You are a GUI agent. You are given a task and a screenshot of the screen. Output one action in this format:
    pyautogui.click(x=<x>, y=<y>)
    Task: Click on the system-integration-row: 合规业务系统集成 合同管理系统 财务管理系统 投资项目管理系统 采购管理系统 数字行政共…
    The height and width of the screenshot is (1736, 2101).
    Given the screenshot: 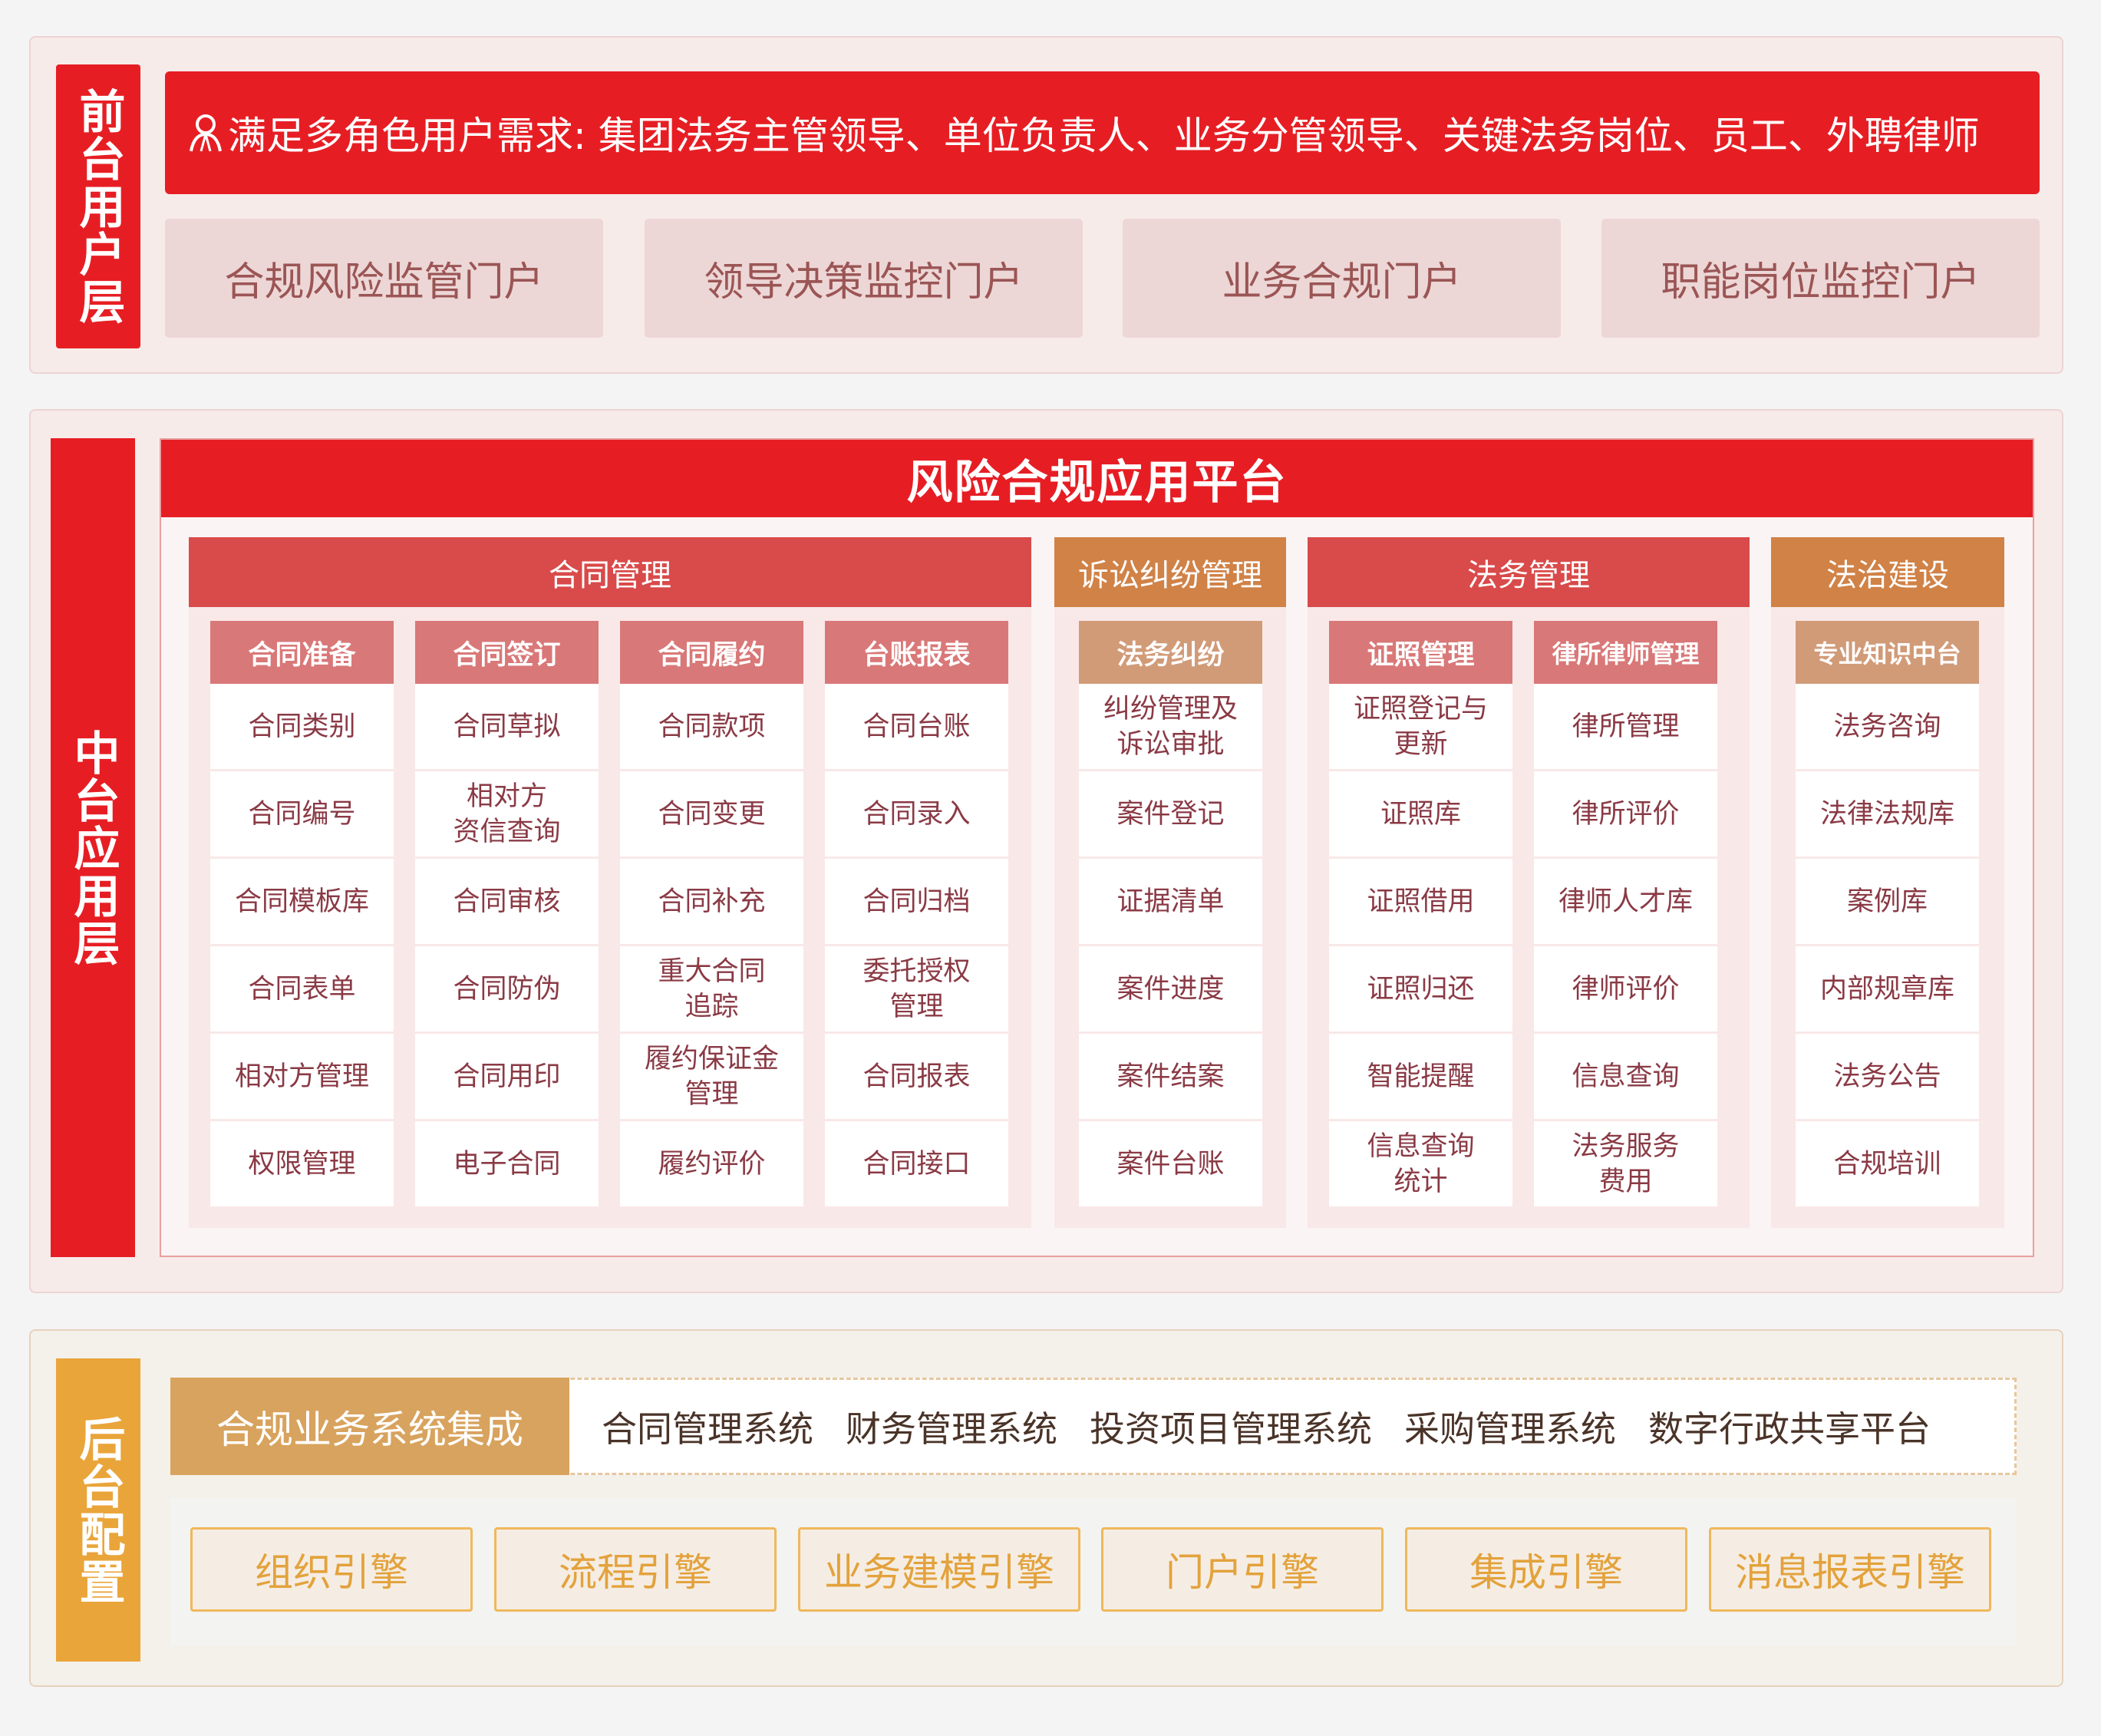 What is the action you would take?
    pyautogui.click(x=1094, y=1426)
    